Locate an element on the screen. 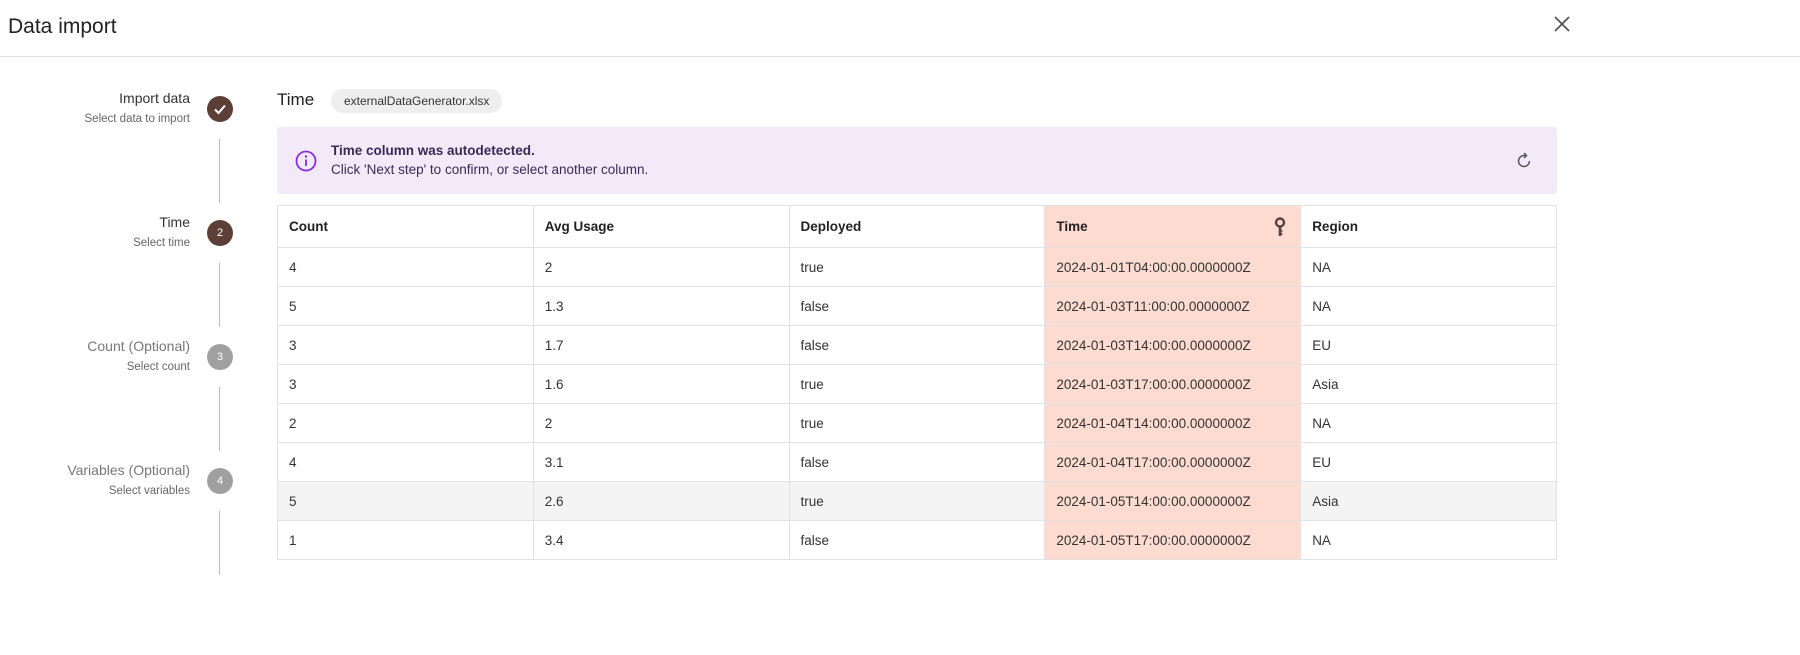 Image resolution: width=1800 pixels, height=655 pixels. dialog-header: Data import is located at coordinates (900, 28).